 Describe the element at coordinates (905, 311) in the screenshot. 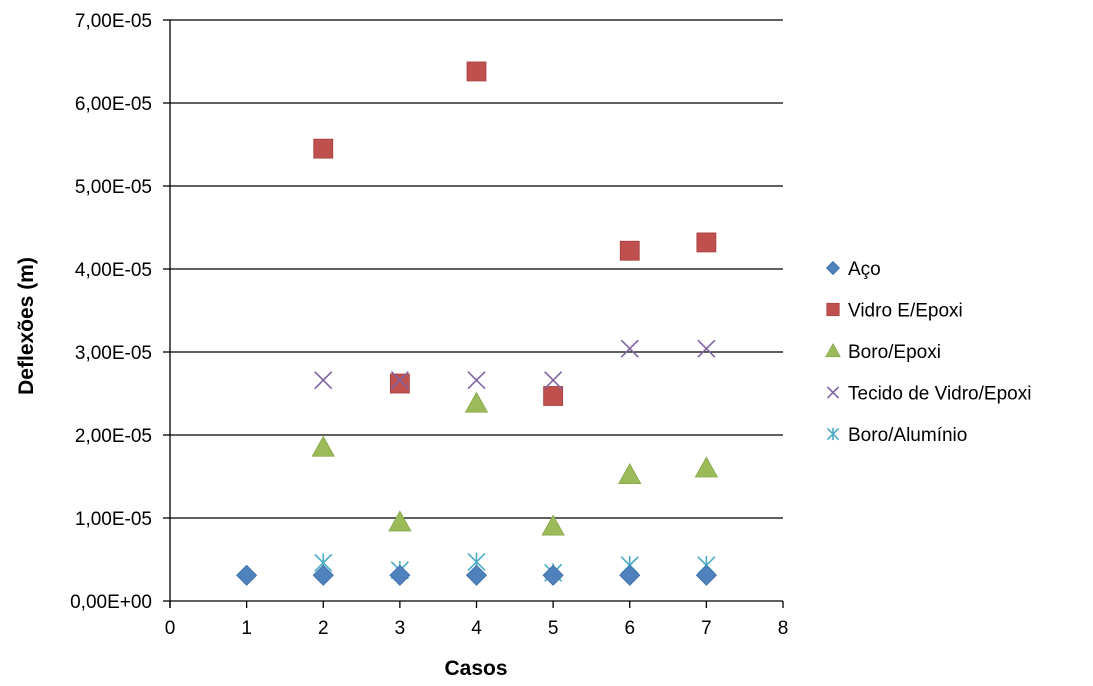

I see `legend-label: Vidro E/Epoxi` at that location.